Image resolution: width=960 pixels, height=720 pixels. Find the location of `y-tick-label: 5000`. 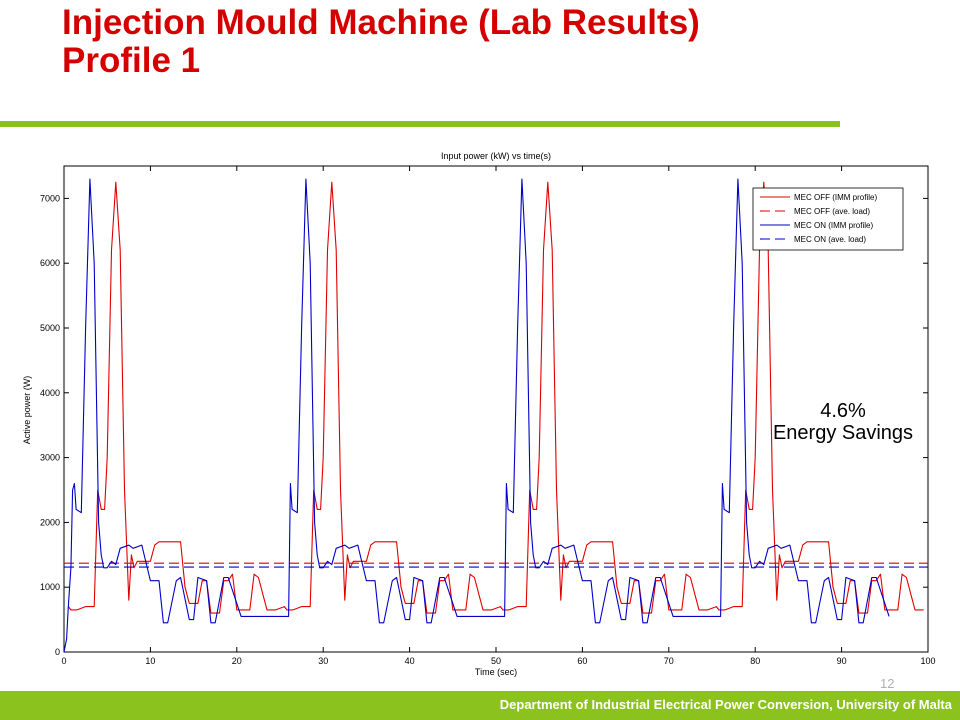

y-tick-label: 5000 is located at coordinates (50, 328).